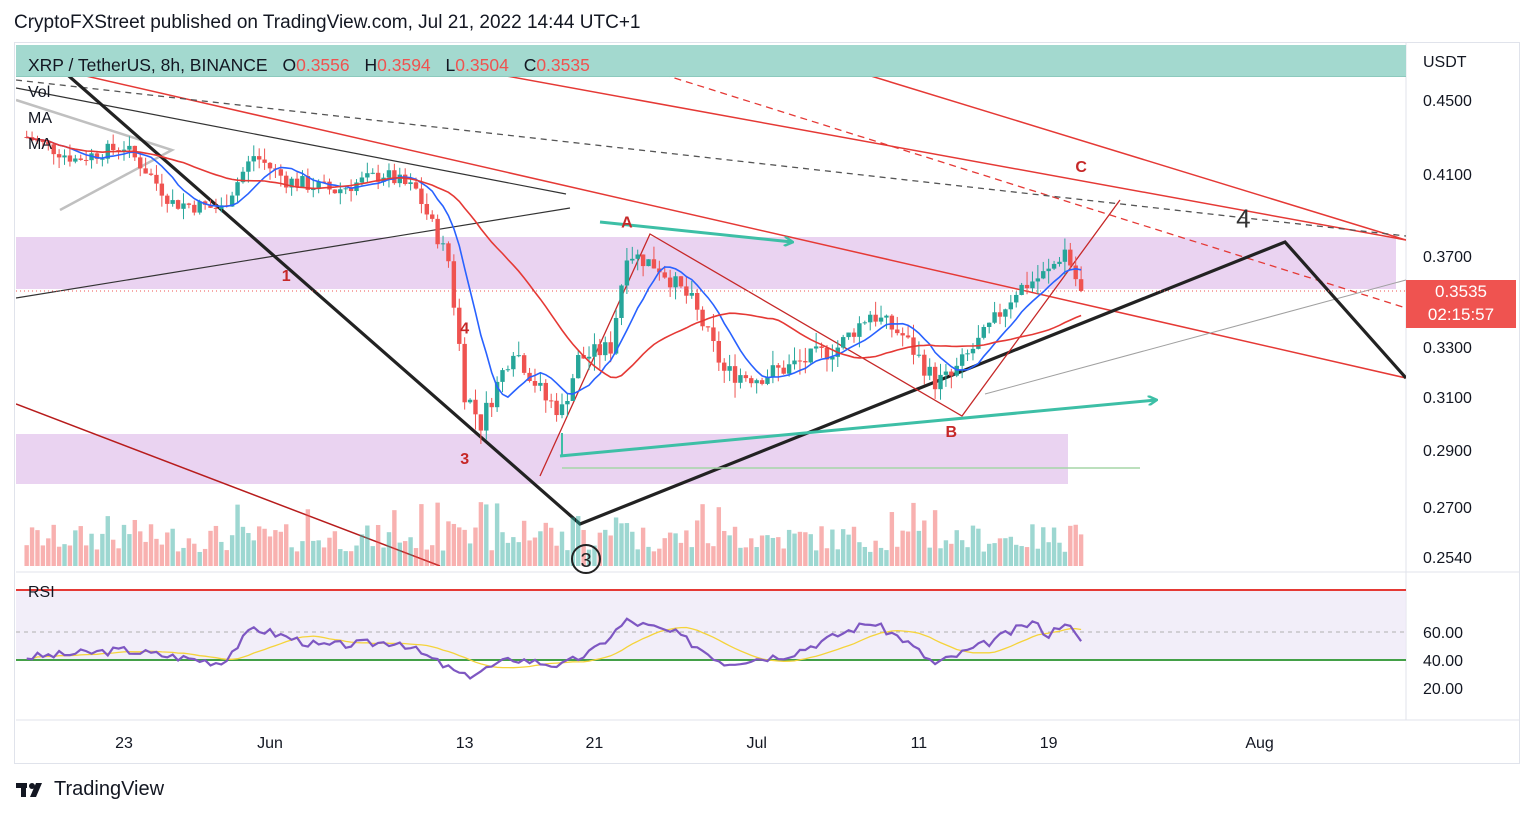 The image size is (1536, 816). Describe the element at coordinates (595, 743) in the screenshot. I see `time-tick-label: 21` at that location.